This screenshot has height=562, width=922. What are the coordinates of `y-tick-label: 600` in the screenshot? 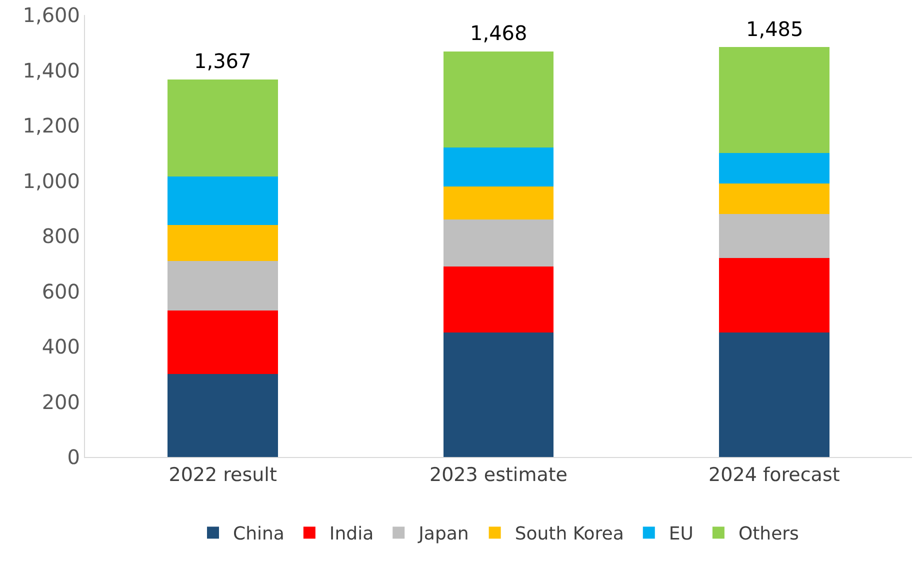 It's located at (61, 291).